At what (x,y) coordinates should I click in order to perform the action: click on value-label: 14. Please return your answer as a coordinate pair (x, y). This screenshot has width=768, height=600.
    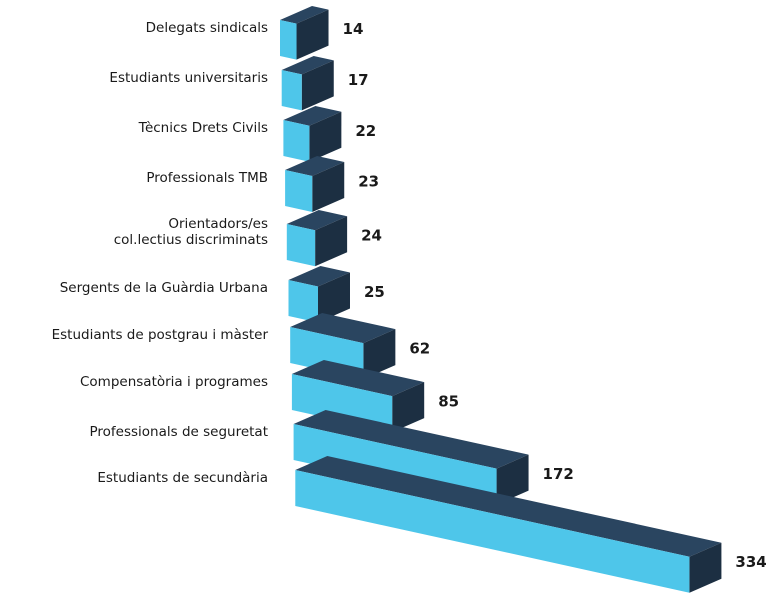
    Looking at the image, I should click on (353, 29).